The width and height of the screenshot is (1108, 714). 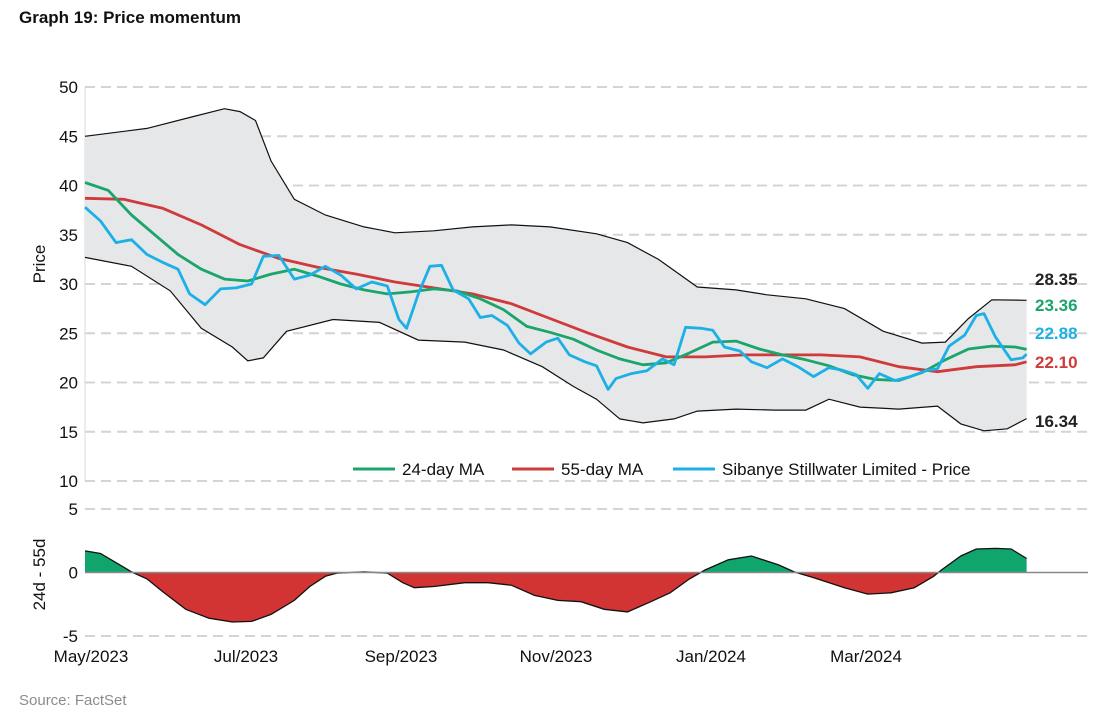 What do you see at coordinates (73, 700) in the screenshot?
I see `source-note: Source: FactSet` at bounding box center [73, 700].